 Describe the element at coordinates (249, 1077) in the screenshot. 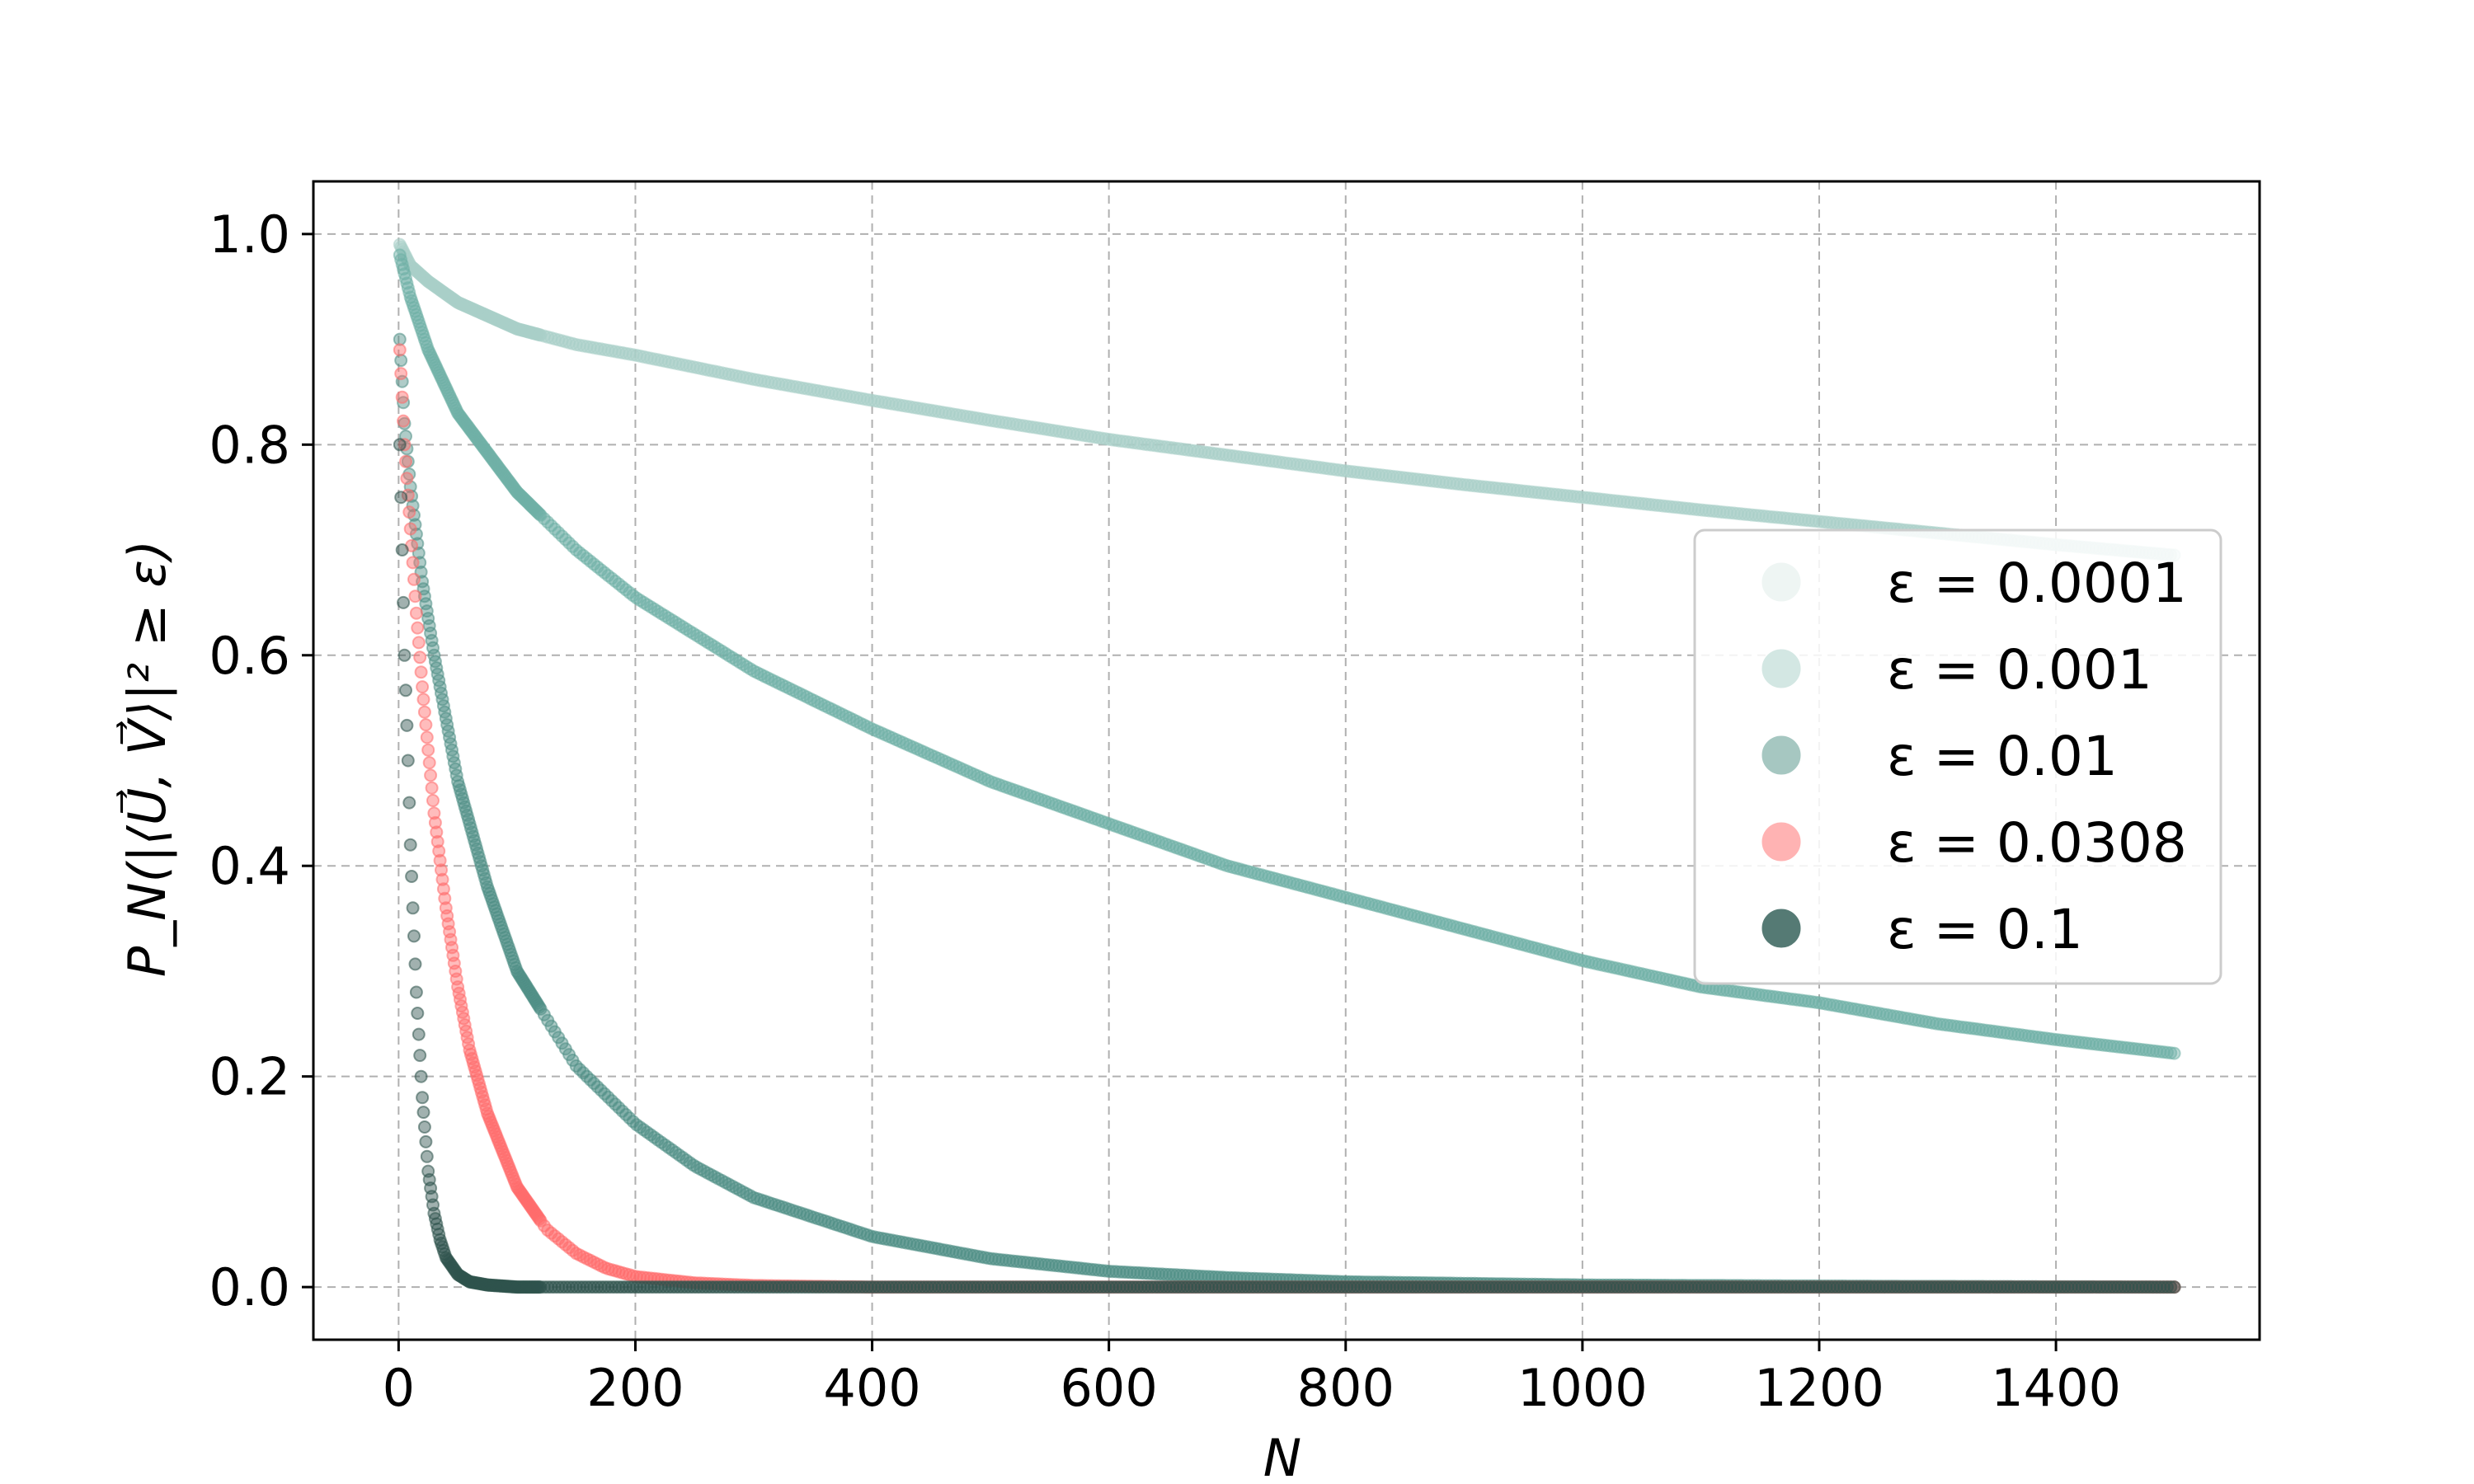

I see `y-tick-label: 0.2` at that location.